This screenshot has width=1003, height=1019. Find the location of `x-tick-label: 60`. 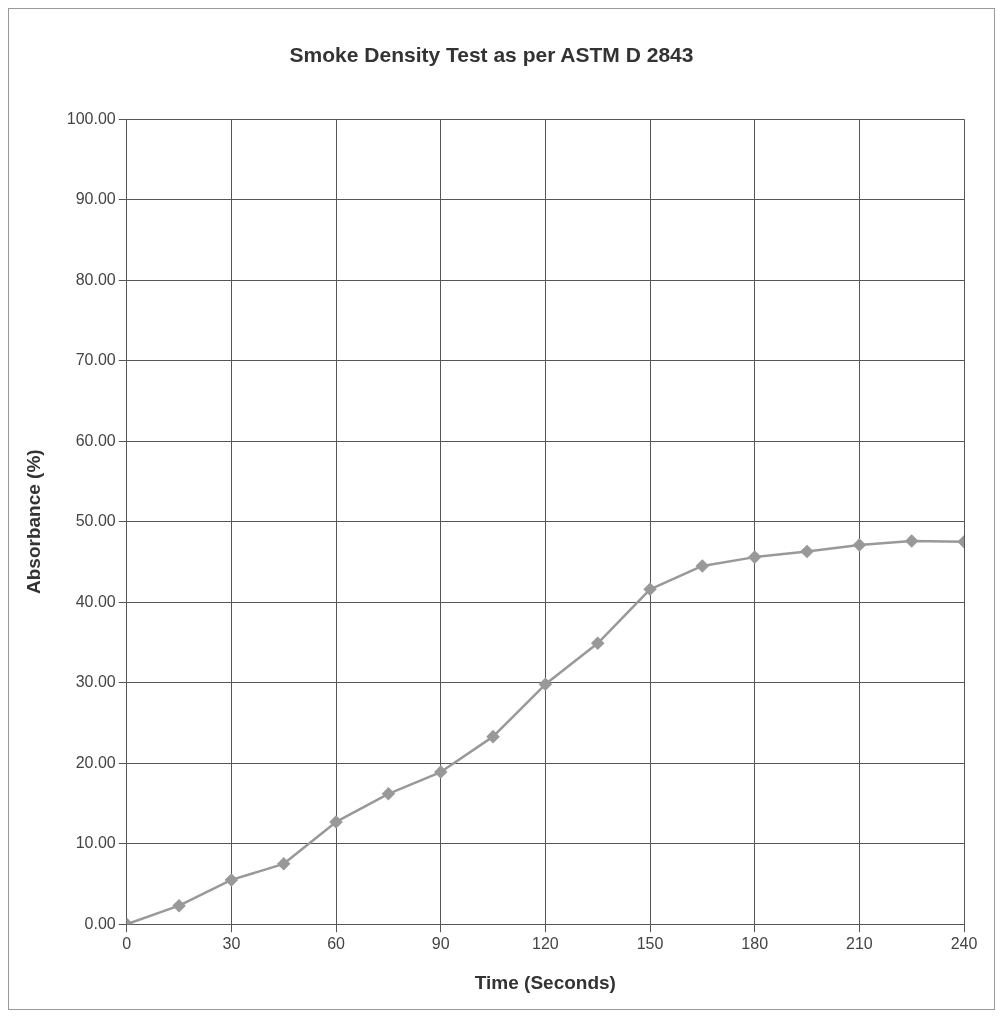

x-tick-label: 60 is located at coordinates (336, 943).